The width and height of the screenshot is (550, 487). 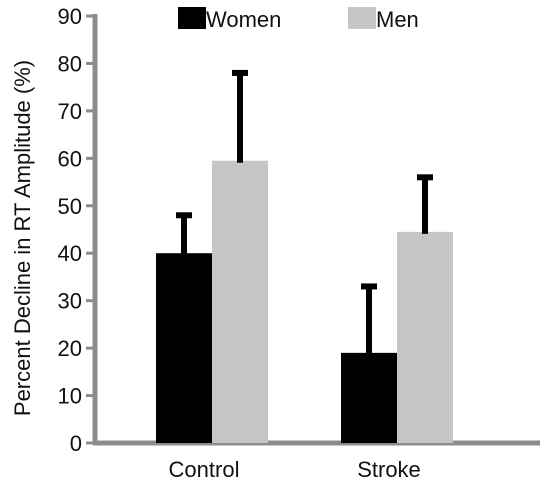 What do you see at coordinates (70, 396) in the screenshot?
I see `y-tick-label: 10` at bounding box center [70, 396].